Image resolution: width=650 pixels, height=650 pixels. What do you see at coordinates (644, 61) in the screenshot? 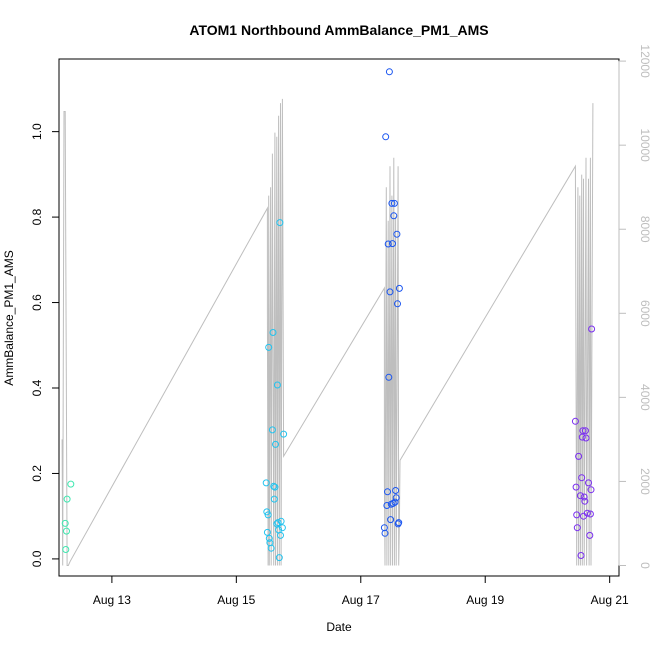
I see `secondary-y-tick-label: 12000` at bounding box center [644, 61].